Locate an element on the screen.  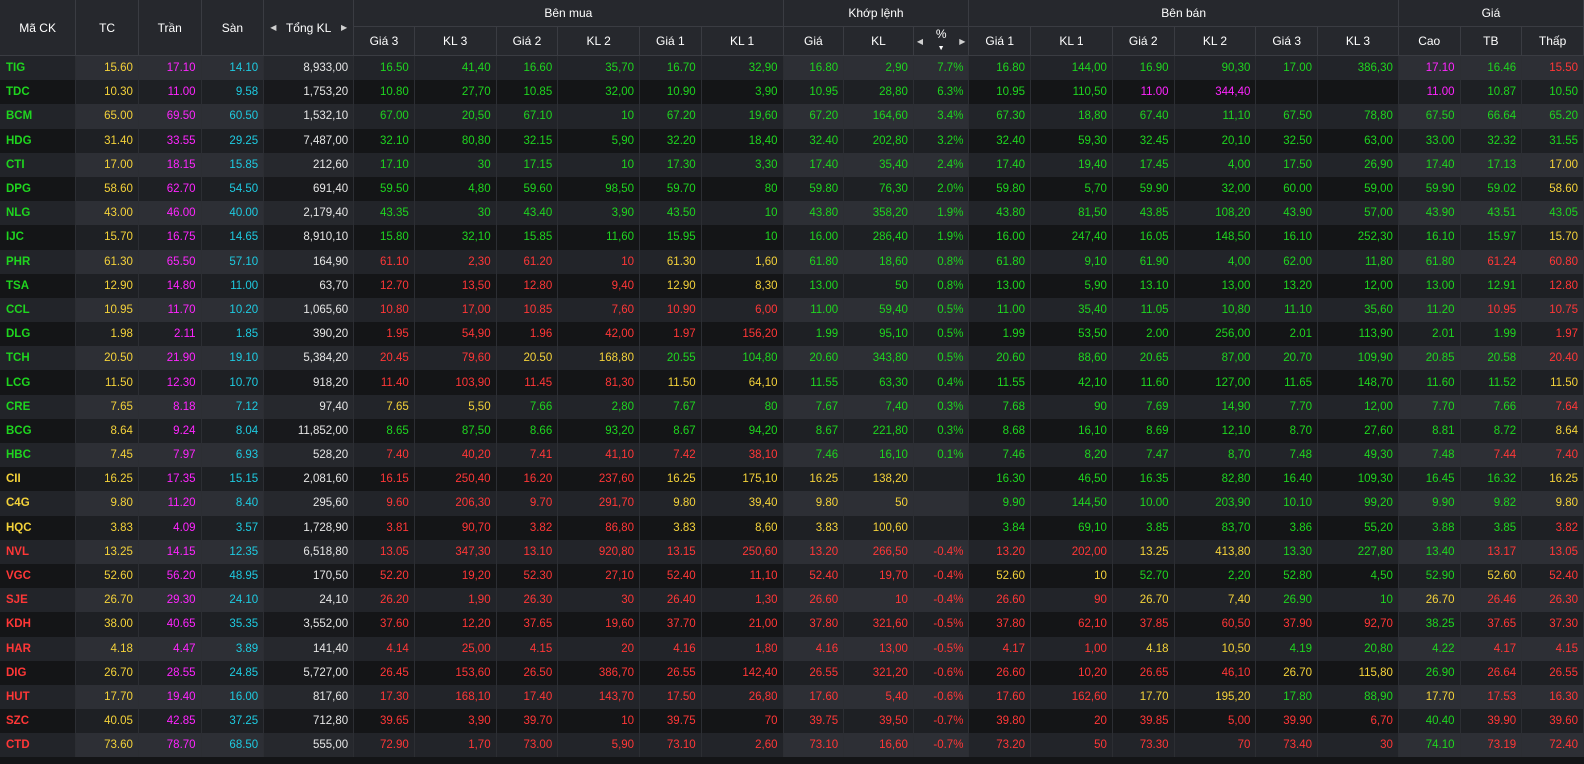
sell-price-1-cell: 20.60 is located at coordinates (1000, 358).